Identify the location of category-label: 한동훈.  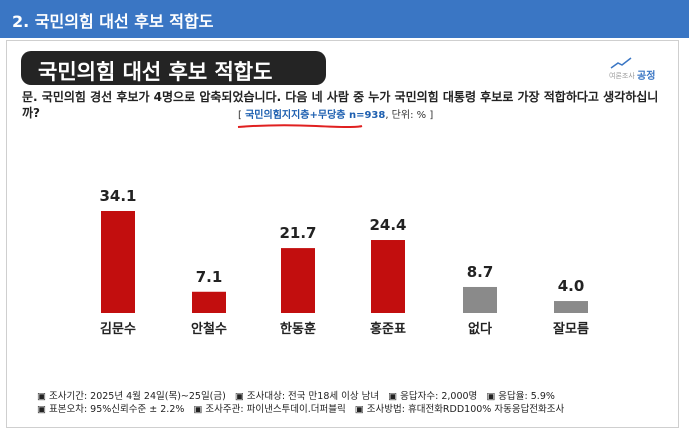
(298, 329).